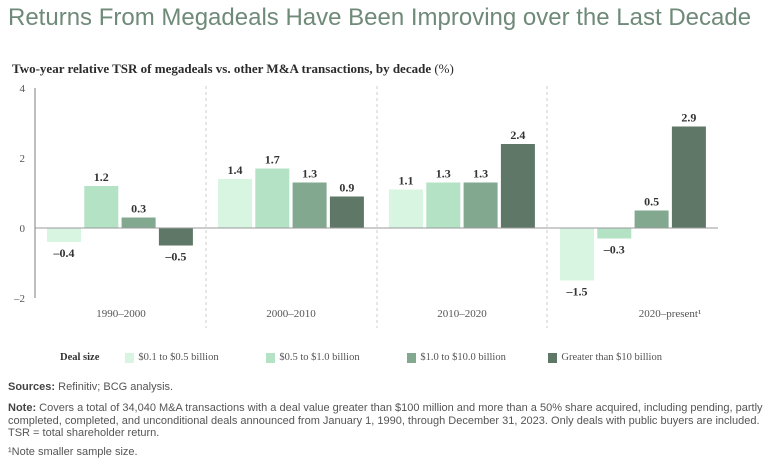 Image resolution: width=768 pixels, height=470 pixels. Describe the element at coordinates (577, 292) in the screenshot. I see `data-label: –1.5` at that location.